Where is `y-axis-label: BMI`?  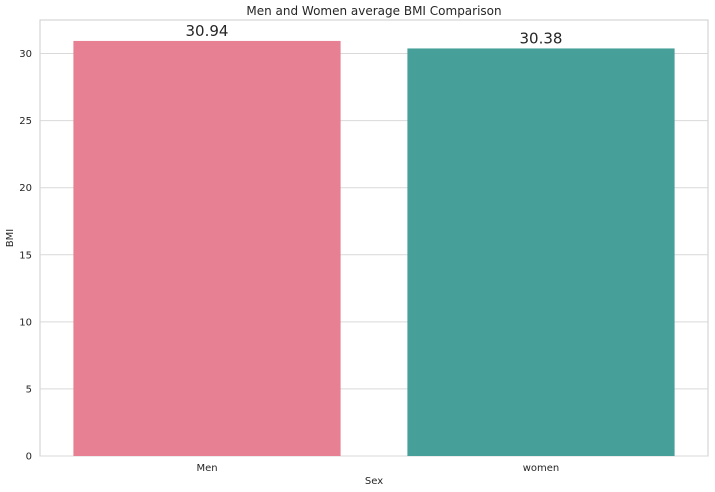
y-axis-label: BMI is located at coordinates (10, 238).